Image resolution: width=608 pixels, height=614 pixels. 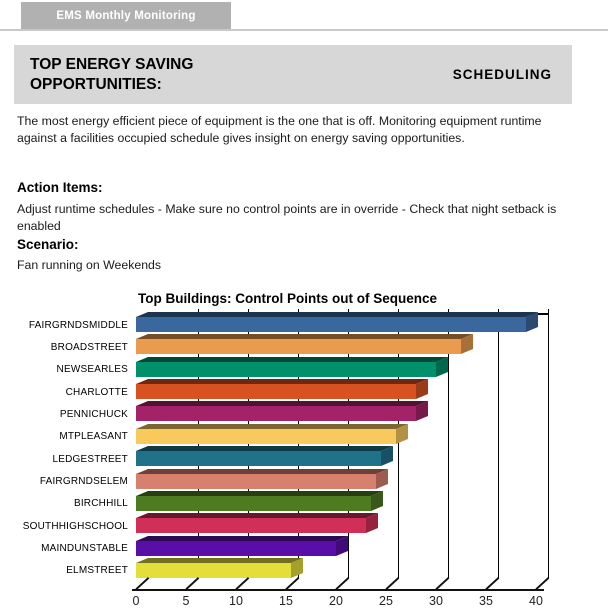 I want to click on category-label-maindunstable: MAINDUNSTABLE, so click(x=84, y=549).